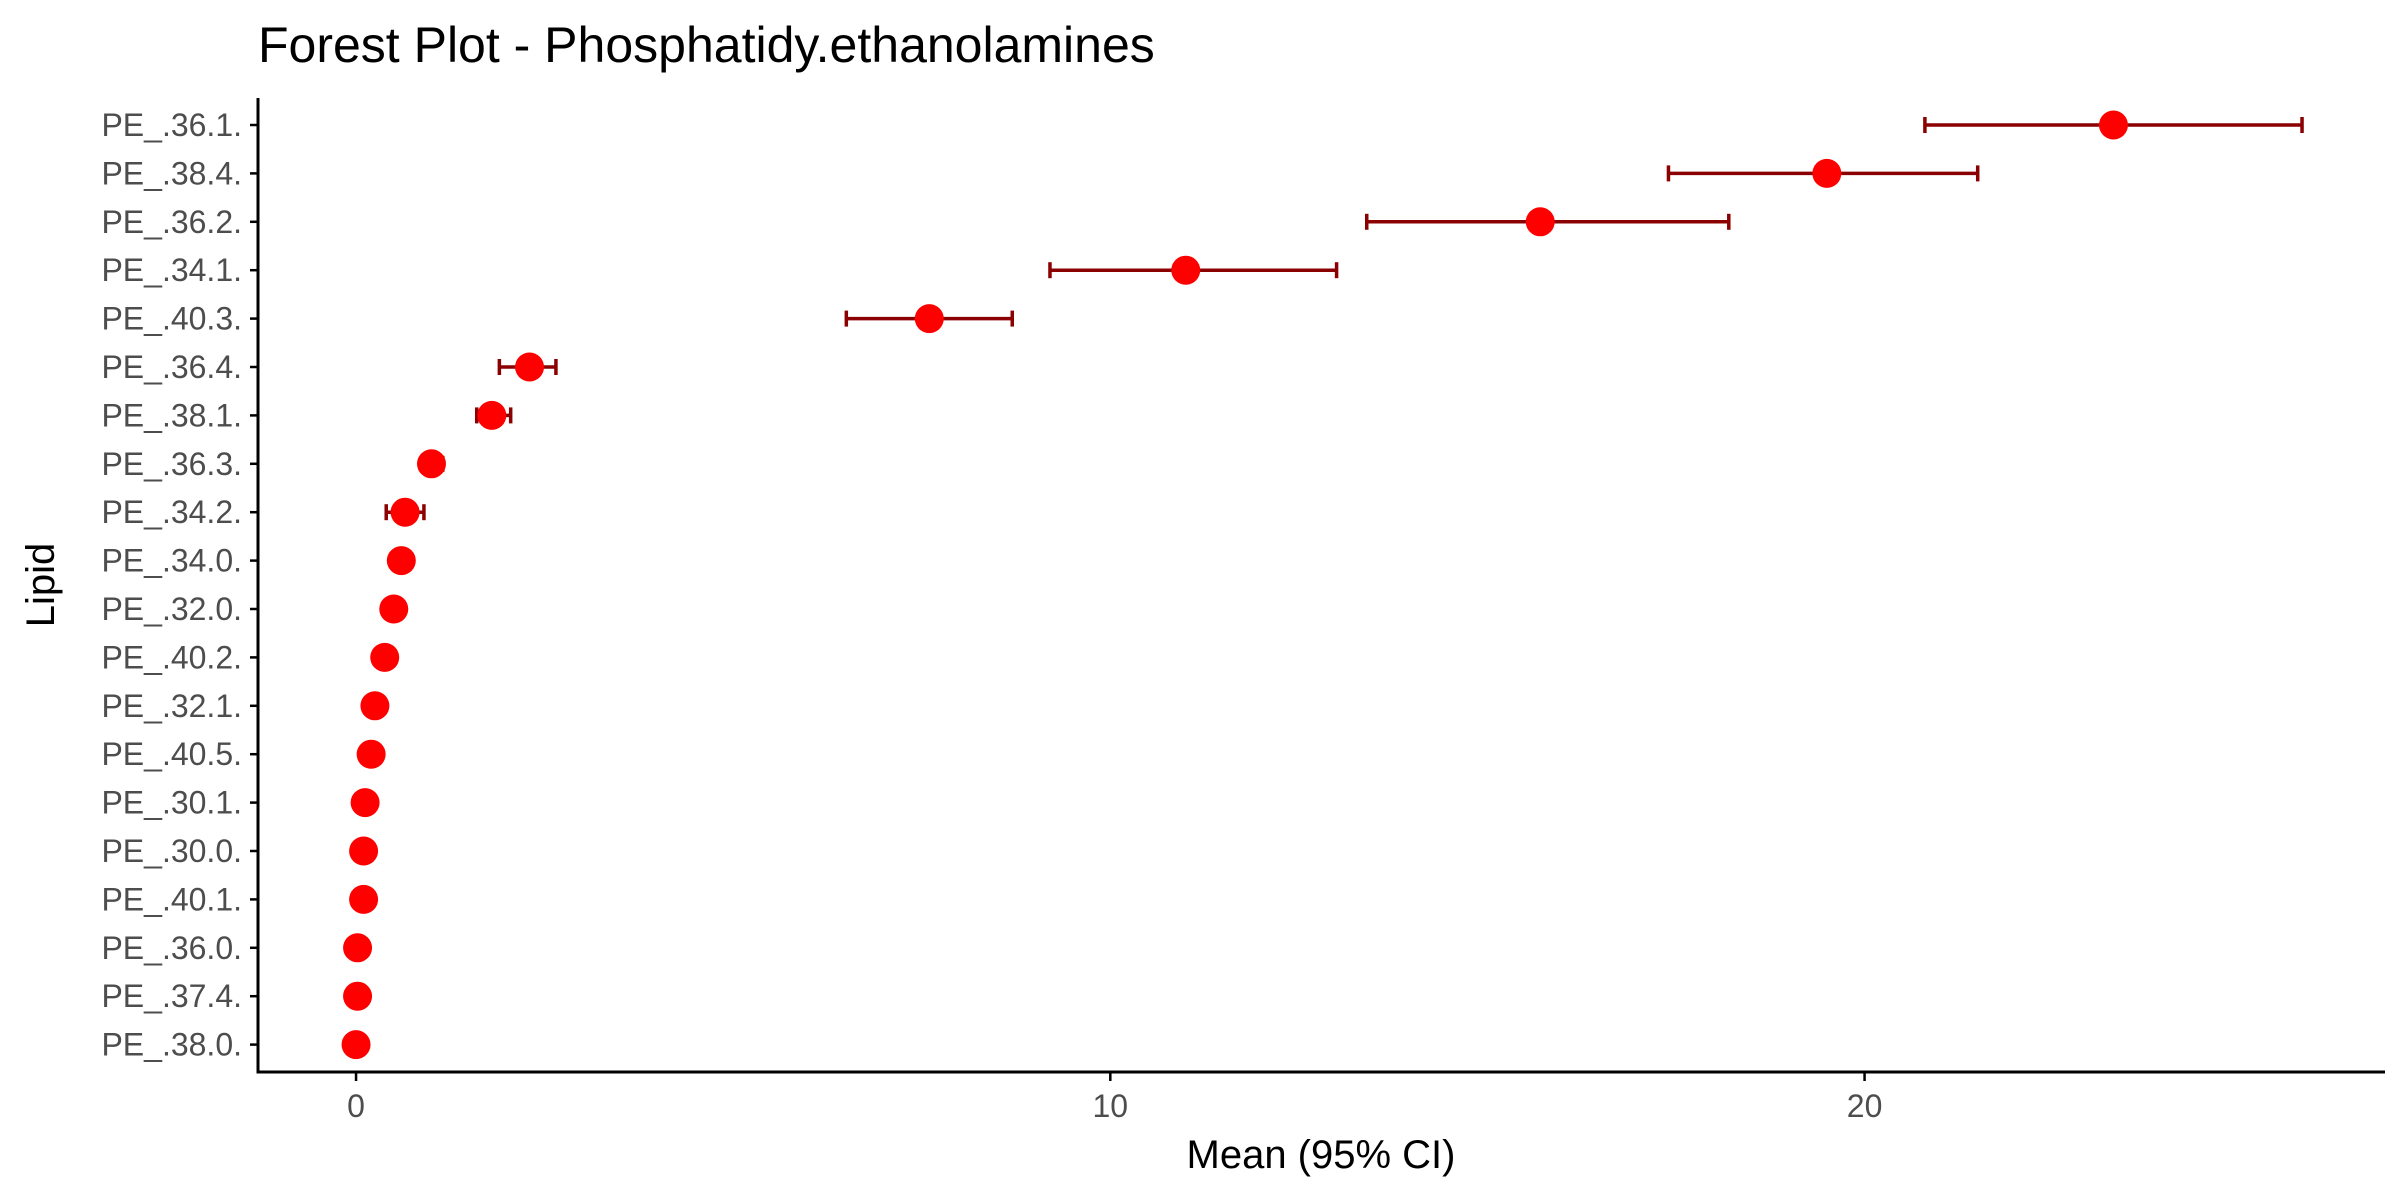  I want to click on y-tick-label: PE_.32.1., so click(171, 706).